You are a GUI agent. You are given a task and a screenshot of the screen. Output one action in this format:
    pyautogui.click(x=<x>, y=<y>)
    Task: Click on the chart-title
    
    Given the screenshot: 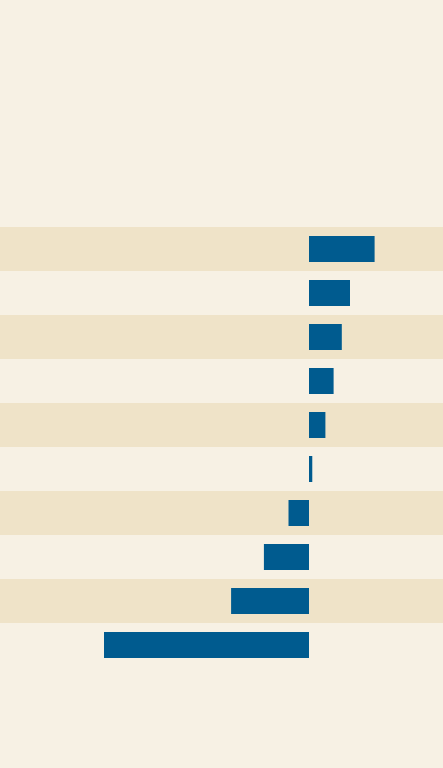 What is the action you would take?
    pyautogui.click(x=223, y=57)
    